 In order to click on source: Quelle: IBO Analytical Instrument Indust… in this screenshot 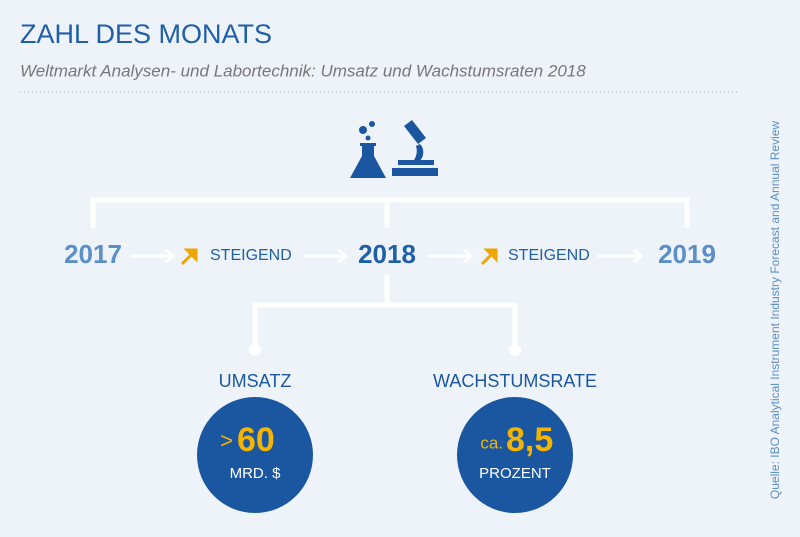, I will do `click(775, 310)`.